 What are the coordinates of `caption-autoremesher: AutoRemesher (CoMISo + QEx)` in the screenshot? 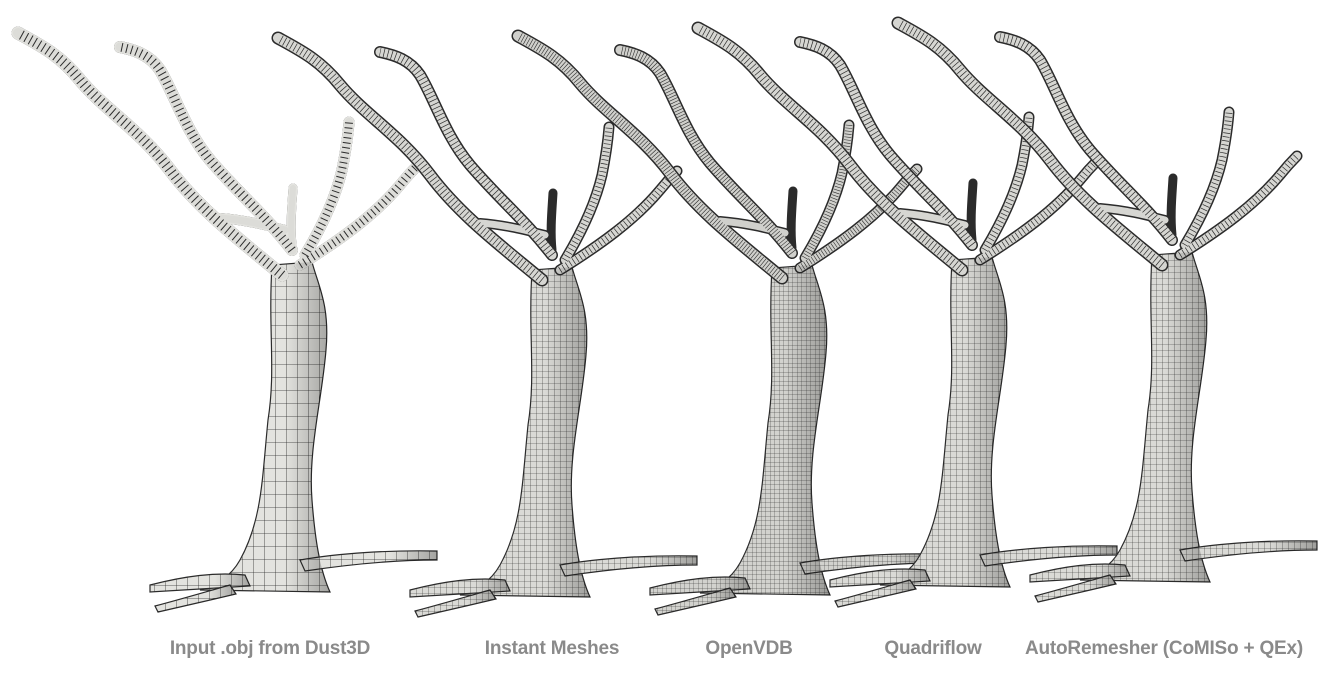 It's located at (1164, 648).